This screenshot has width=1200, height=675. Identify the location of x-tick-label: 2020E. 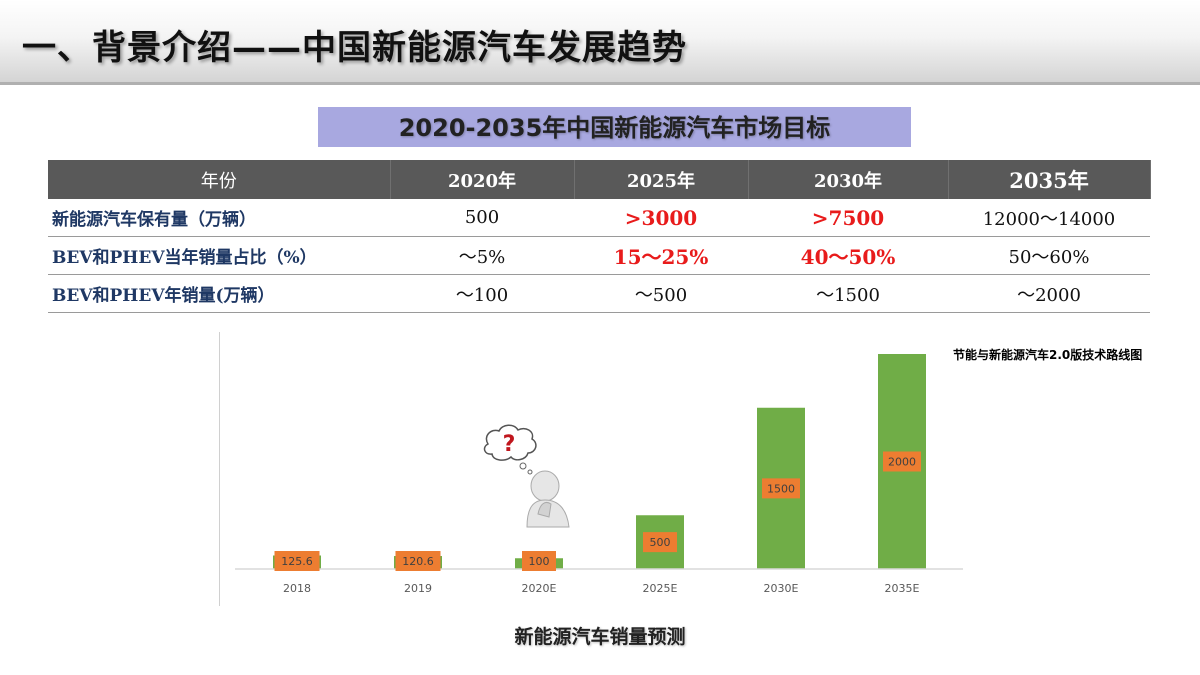
(539, 588).